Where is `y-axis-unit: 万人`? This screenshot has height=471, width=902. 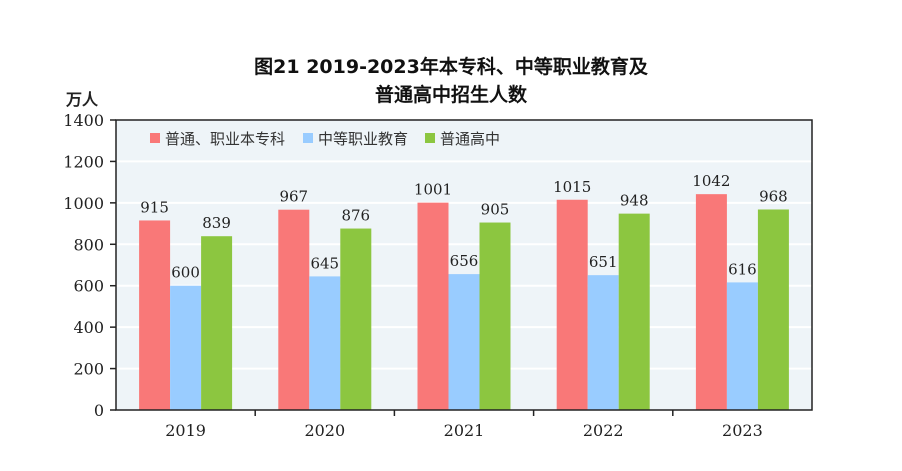 y-axis-unit: 万人 is located at coordinates (82, 99).